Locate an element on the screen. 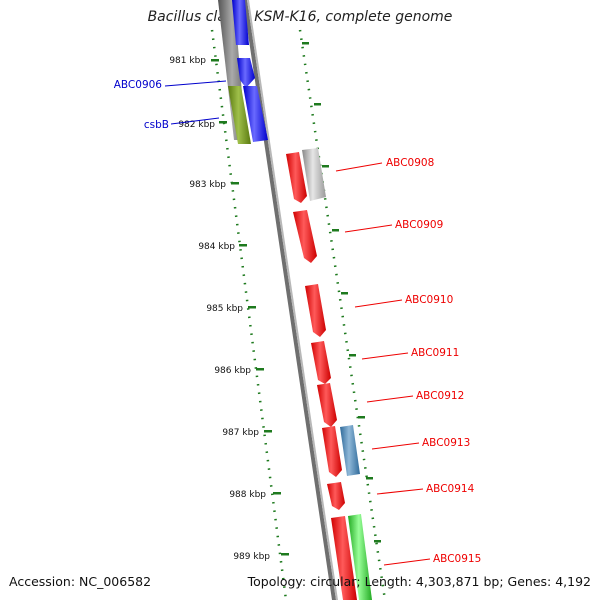  tick-label-981: 981 kbp is located at coordinates (187, 61).